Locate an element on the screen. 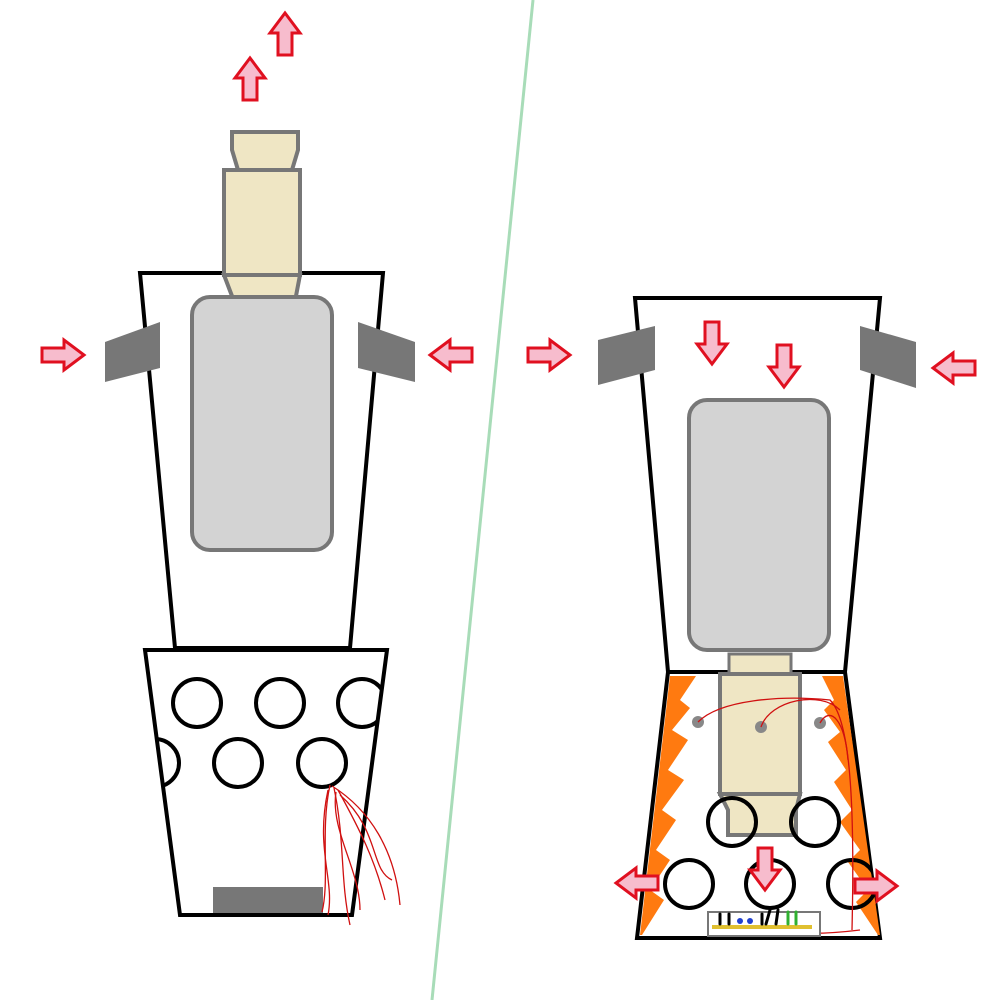  divider-line is located at coordinates (482, 500).